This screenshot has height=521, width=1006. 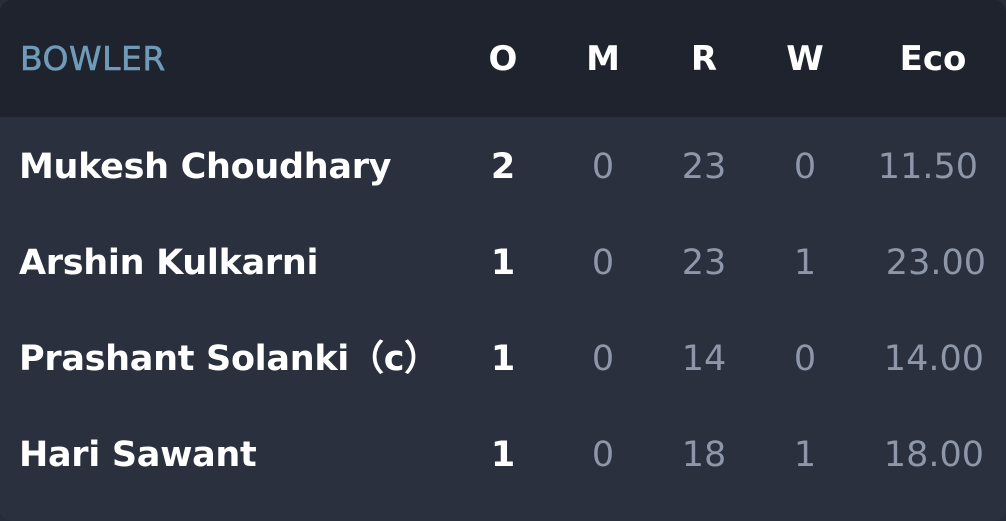 What do you see at coordinates (169, 263) in the screenshot?
I see `bowler-name: Arshin Kulkarni` at bounding box center [169, 263].